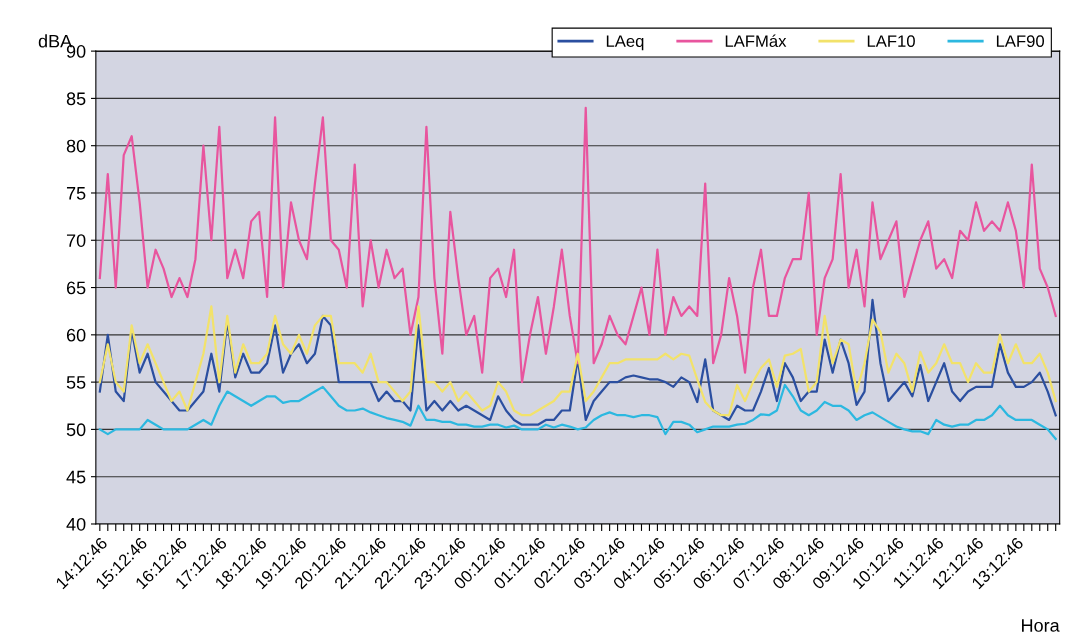  What do you see at coordinates (577, 411) in the screenshot?
I see `line-series` at bounding box center [577, 411].